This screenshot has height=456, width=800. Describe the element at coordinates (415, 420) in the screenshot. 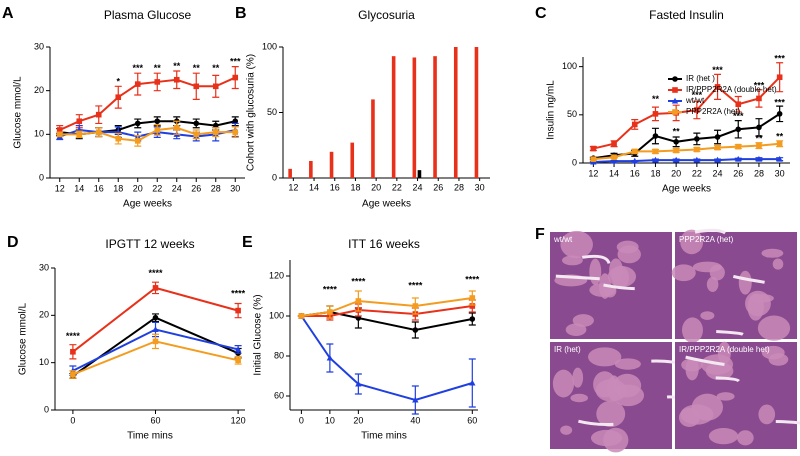

I see `x-tick-label: 40` at that location.